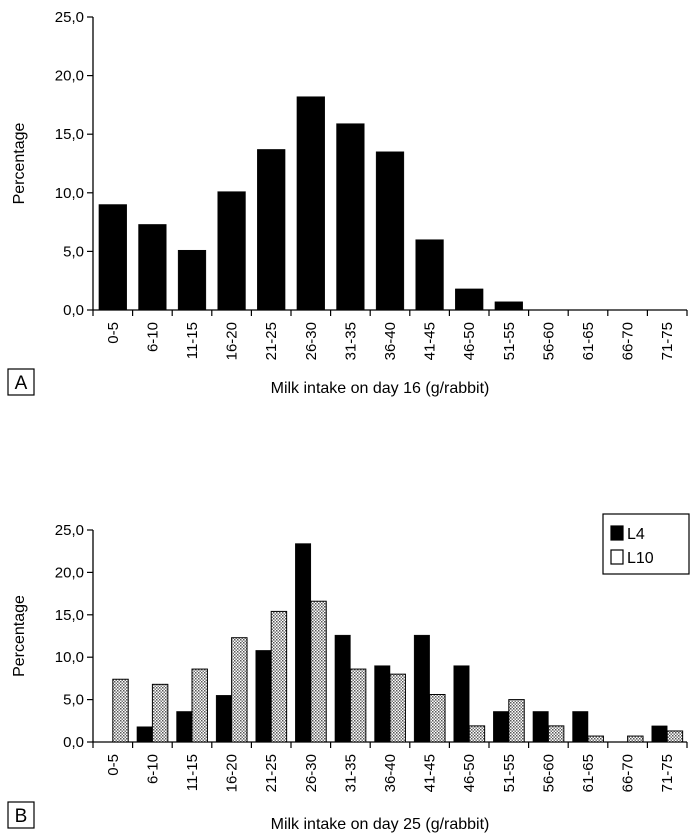  I want to click on panel-letter: A, so click(21, 383).